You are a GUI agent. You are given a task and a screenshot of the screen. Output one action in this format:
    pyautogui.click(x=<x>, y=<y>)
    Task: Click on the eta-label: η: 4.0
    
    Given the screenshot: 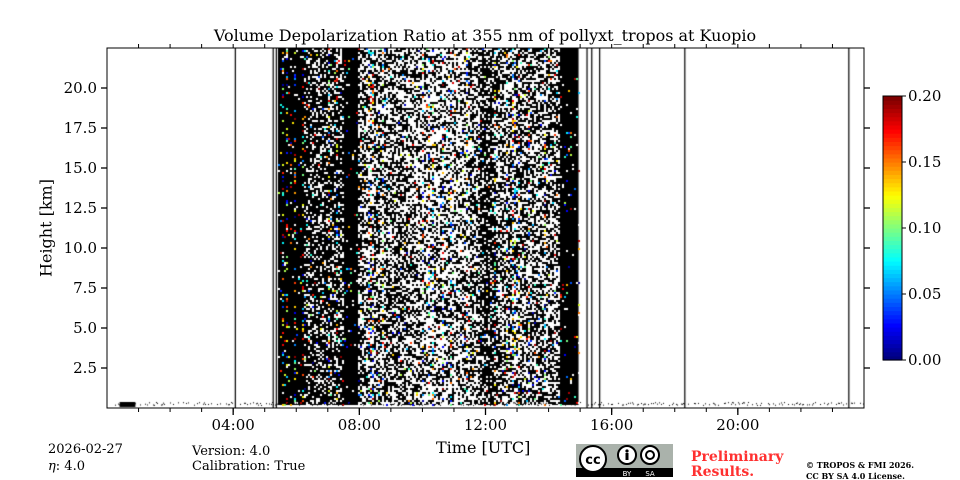 What is the action you would take?
    pyautogui.click(x=66, y=466)
    